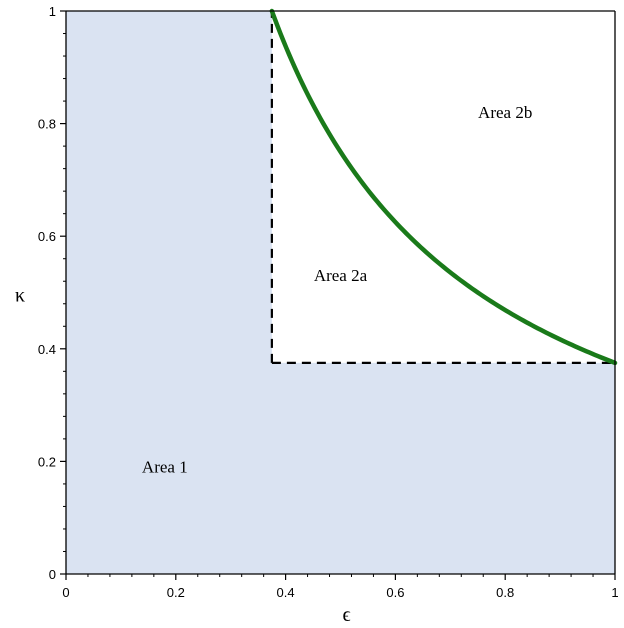 This screenshot has width=624, height=628. Describe the element at coordinates (505, 112) in the screenshot. I see `region-label: Area 2b` at that location.